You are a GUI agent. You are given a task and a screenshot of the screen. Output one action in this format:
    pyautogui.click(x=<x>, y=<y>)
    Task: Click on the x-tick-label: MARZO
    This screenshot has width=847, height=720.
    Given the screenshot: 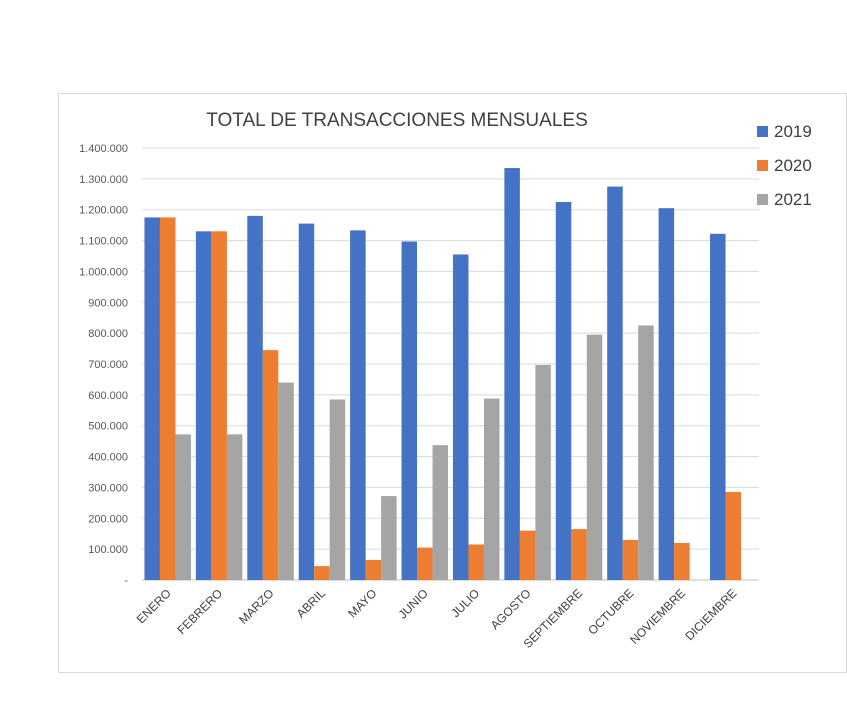 What is the action you would take?
    pyautogui.click(x=256, y=606)
    